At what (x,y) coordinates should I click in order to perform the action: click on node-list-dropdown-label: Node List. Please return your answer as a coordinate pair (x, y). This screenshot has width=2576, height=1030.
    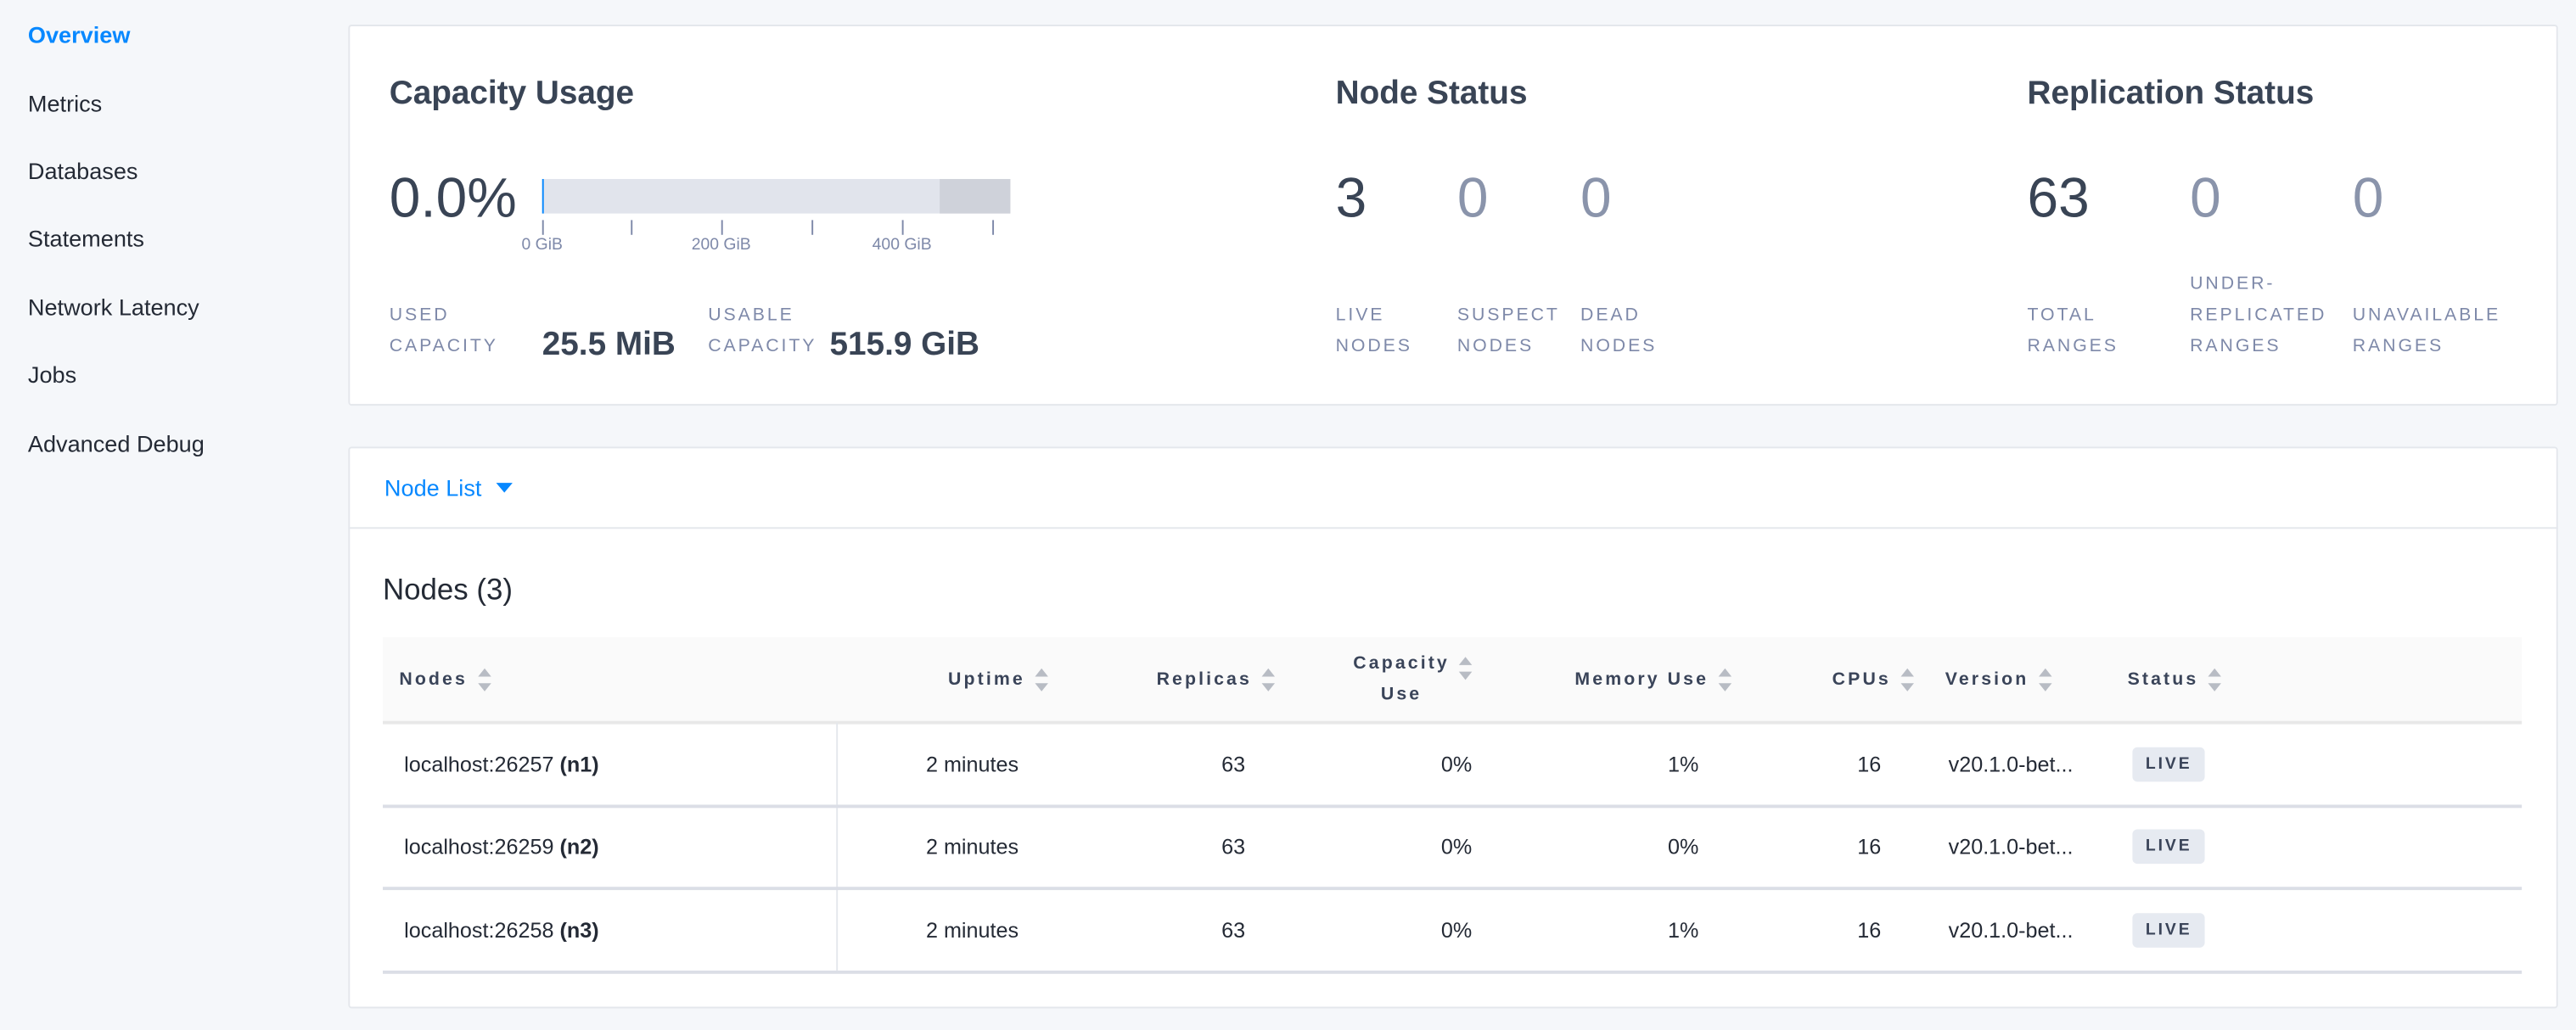
    Looking at the image, I should click on (433, 487).